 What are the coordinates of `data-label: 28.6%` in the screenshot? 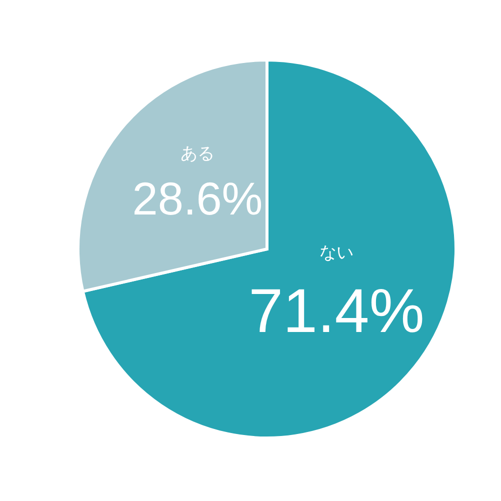 It's located at (197, 198).